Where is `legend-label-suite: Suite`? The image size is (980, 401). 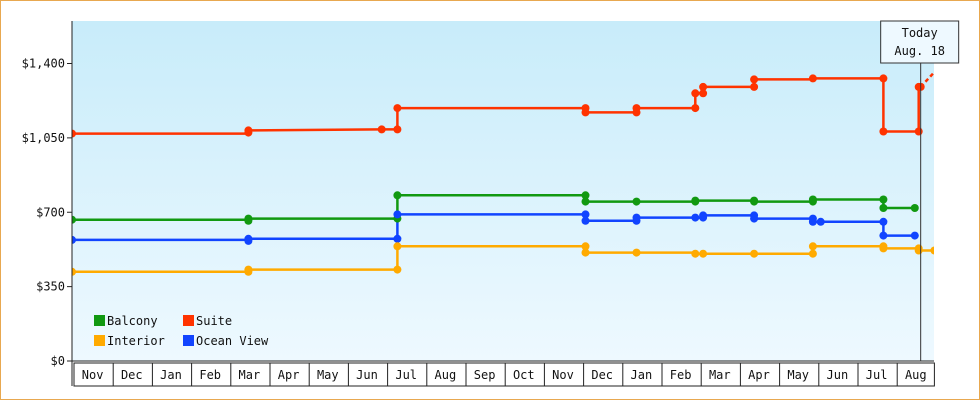 legend-label-suite: Suite is located at coordinates (214, 321).